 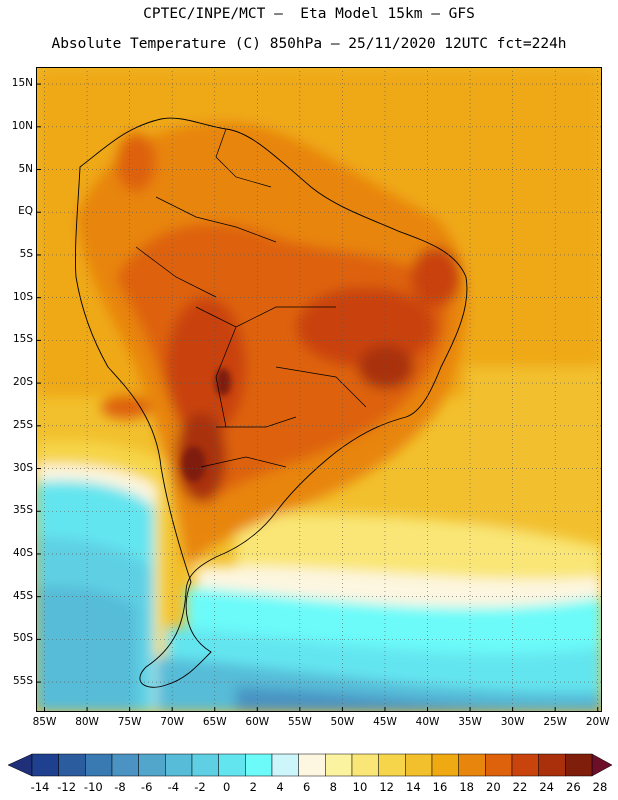 I want to click on colorbar-label: -6, so click(x=146, y=787).